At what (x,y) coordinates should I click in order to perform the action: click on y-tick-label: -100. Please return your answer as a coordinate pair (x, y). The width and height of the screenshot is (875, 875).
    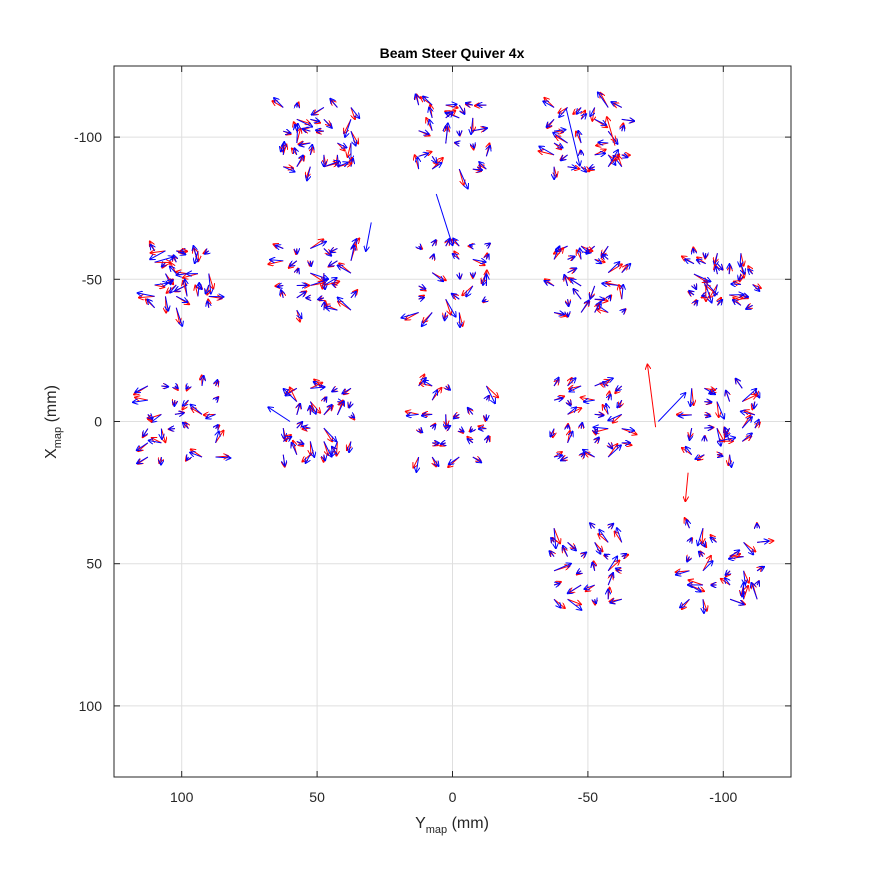
    Looking at the image, I should click on (88, 137).